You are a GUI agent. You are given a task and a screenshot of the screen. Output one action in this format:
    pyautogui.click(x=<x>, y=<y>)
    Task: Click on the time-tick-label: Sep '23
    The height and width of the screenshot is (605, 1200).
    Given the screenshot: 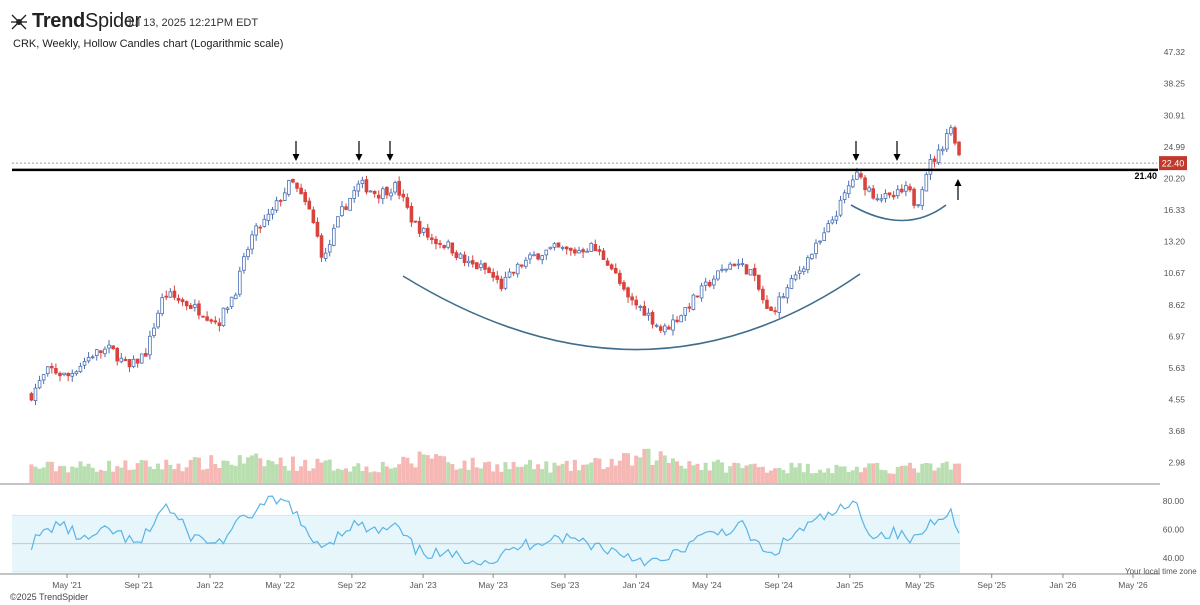 What is the action you would take?
    pyautogui.click(x=565, y=585)
    